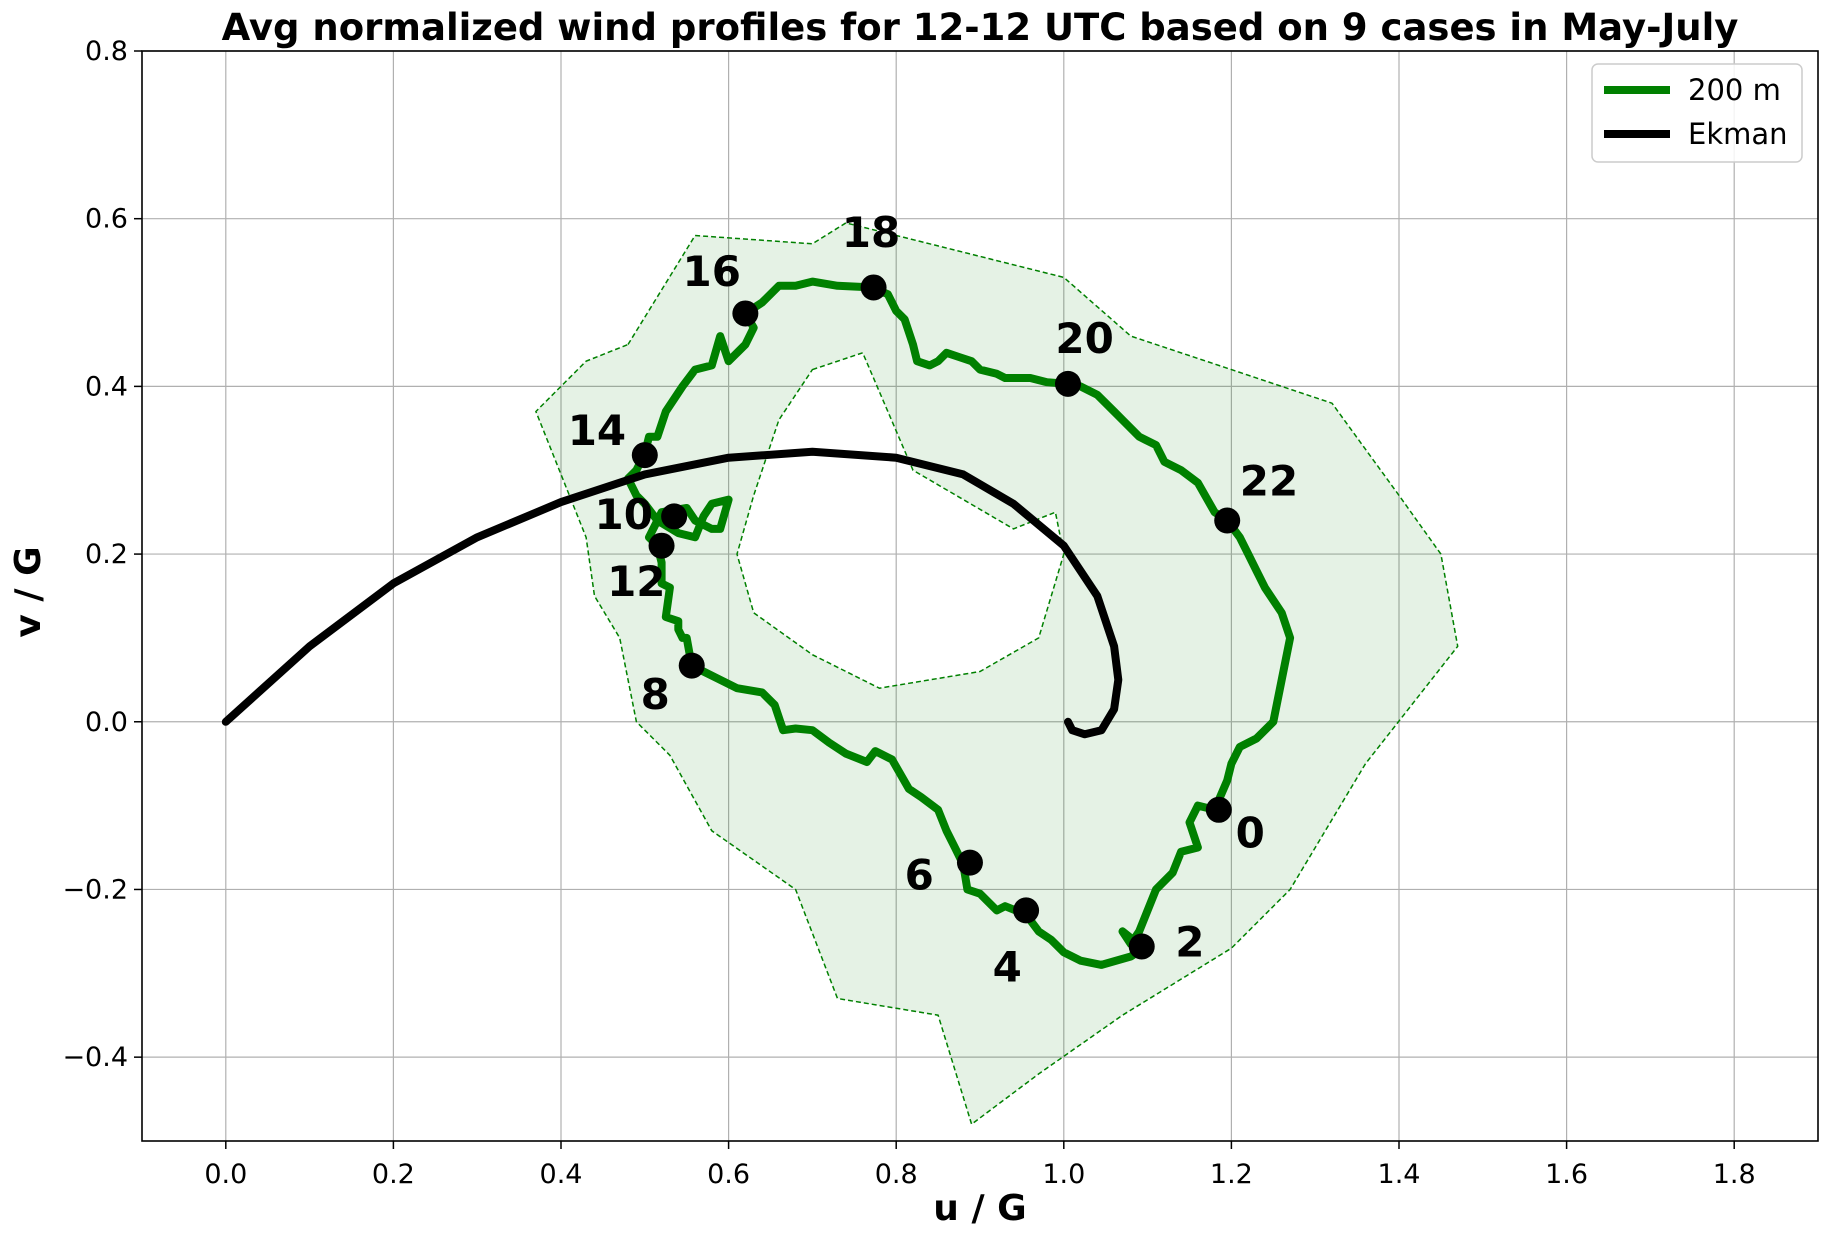  Describe the element at coordinates (1084, 338) in the screenshot. I see `hour-label: 20` at that location.